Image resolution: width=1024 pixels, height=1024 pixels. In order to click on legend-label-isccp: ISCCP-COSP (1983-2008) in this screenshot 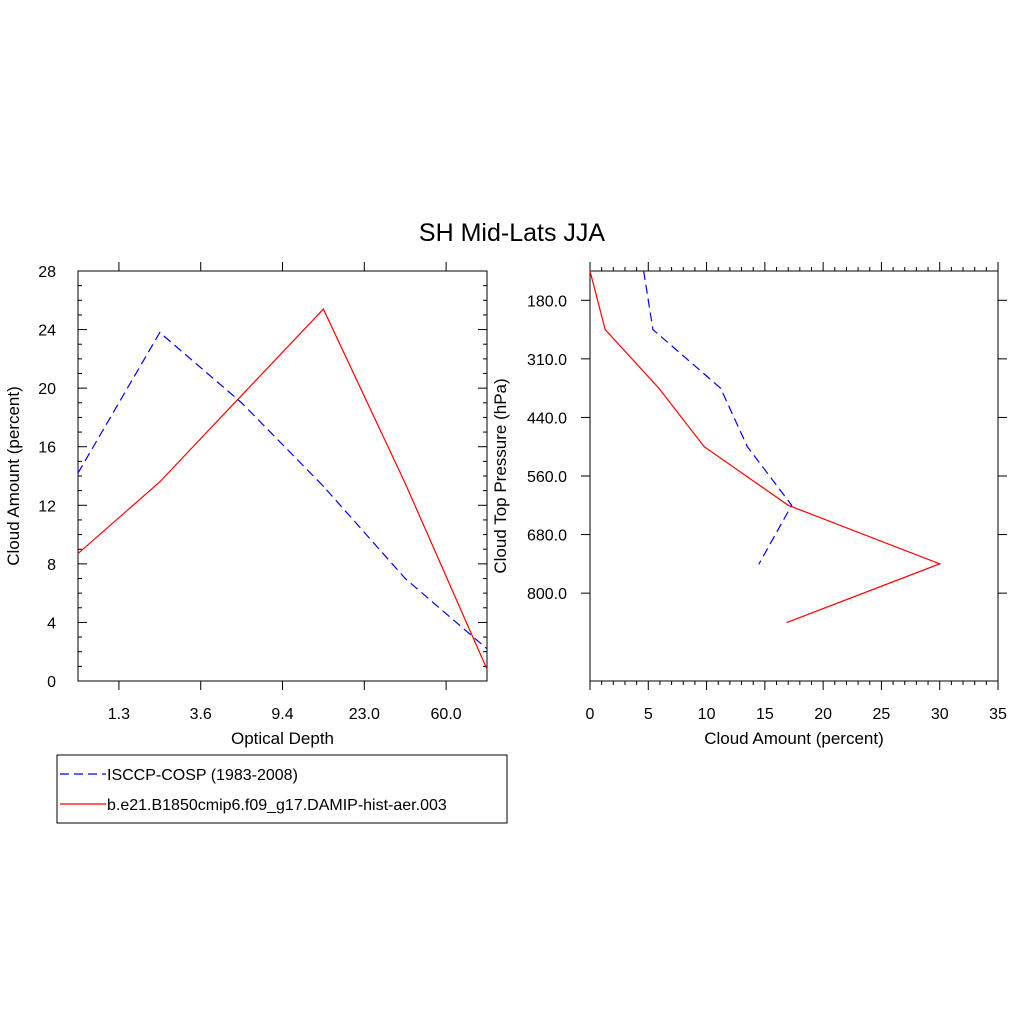, I will do `click(202, 775)`.